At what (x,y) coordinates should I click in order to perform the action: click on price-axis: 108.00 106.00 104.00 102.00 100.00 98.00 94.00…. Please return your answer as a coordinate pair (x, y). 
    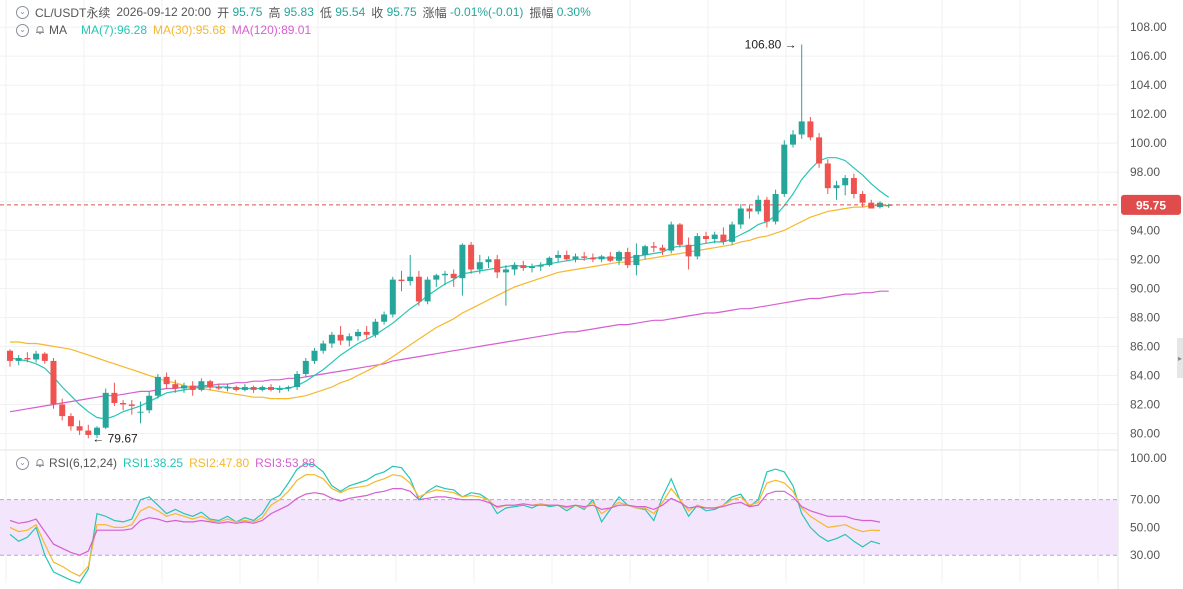
    Looking at the image, I should click on (1148, 291).